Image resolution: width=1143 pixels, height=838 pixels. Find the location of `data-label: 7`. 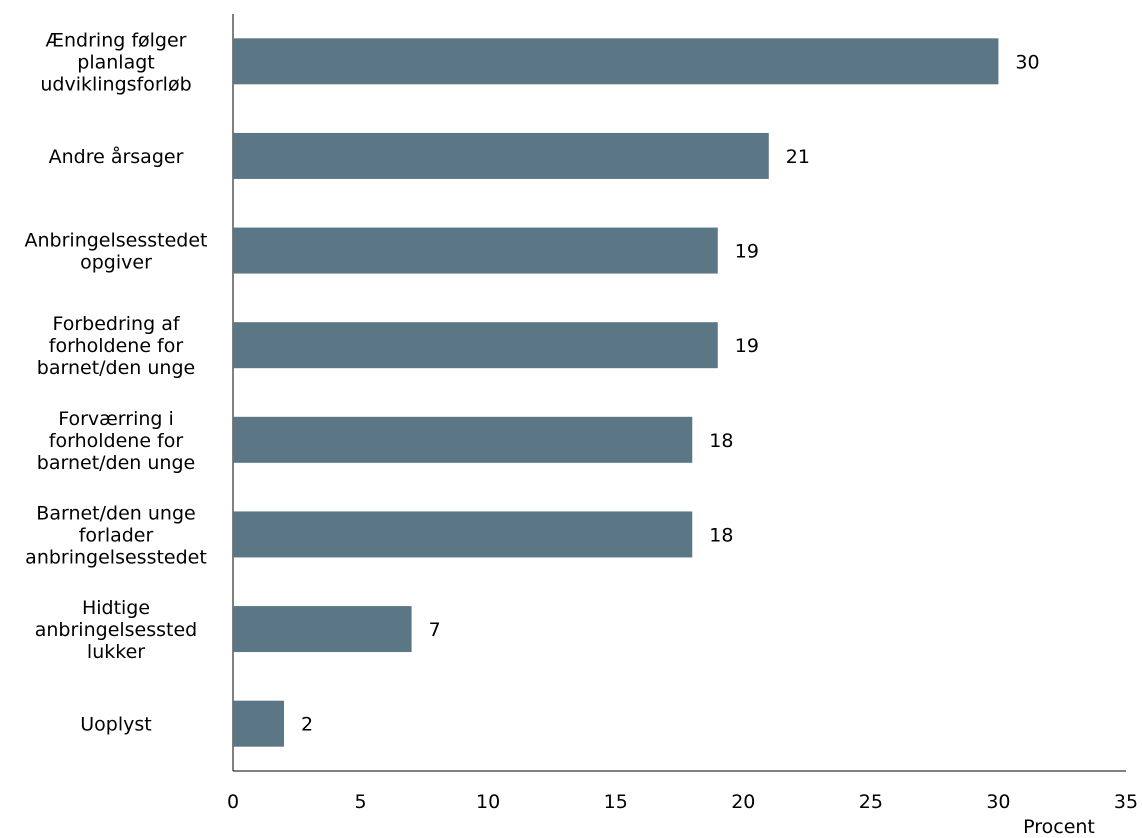

data-label: 7 is located at coordinates (435, 630).